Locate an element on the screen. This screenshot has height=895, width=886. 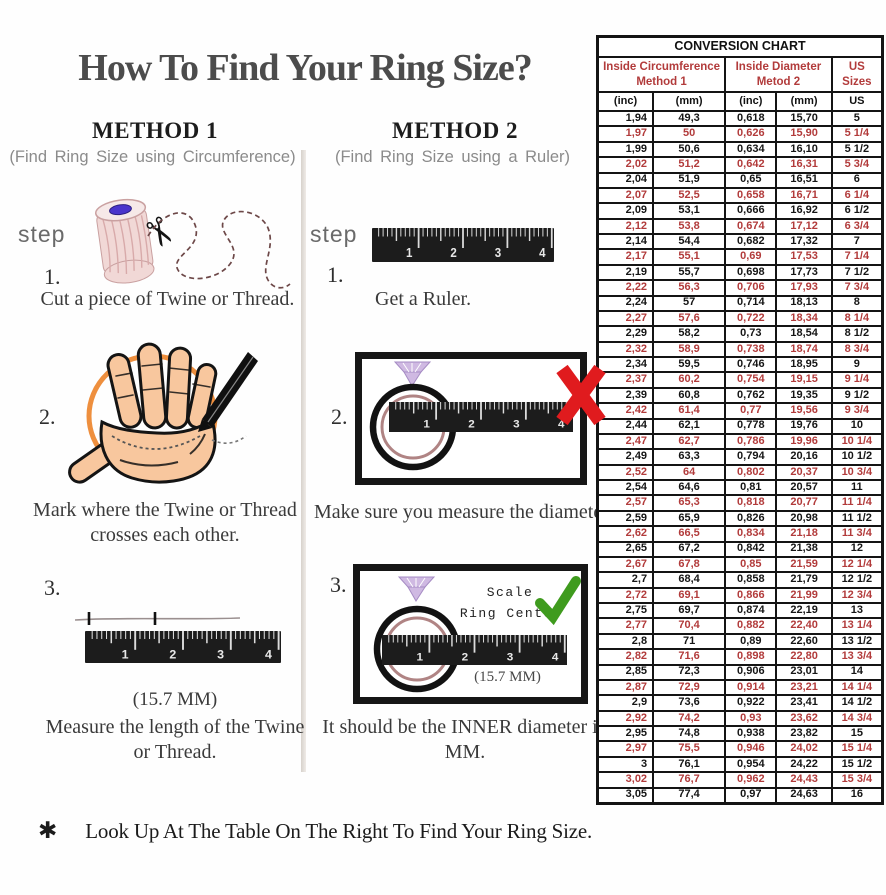
method1-subtitle: (Find Ring Size using Circumference) is located at coordinates (152, 157).